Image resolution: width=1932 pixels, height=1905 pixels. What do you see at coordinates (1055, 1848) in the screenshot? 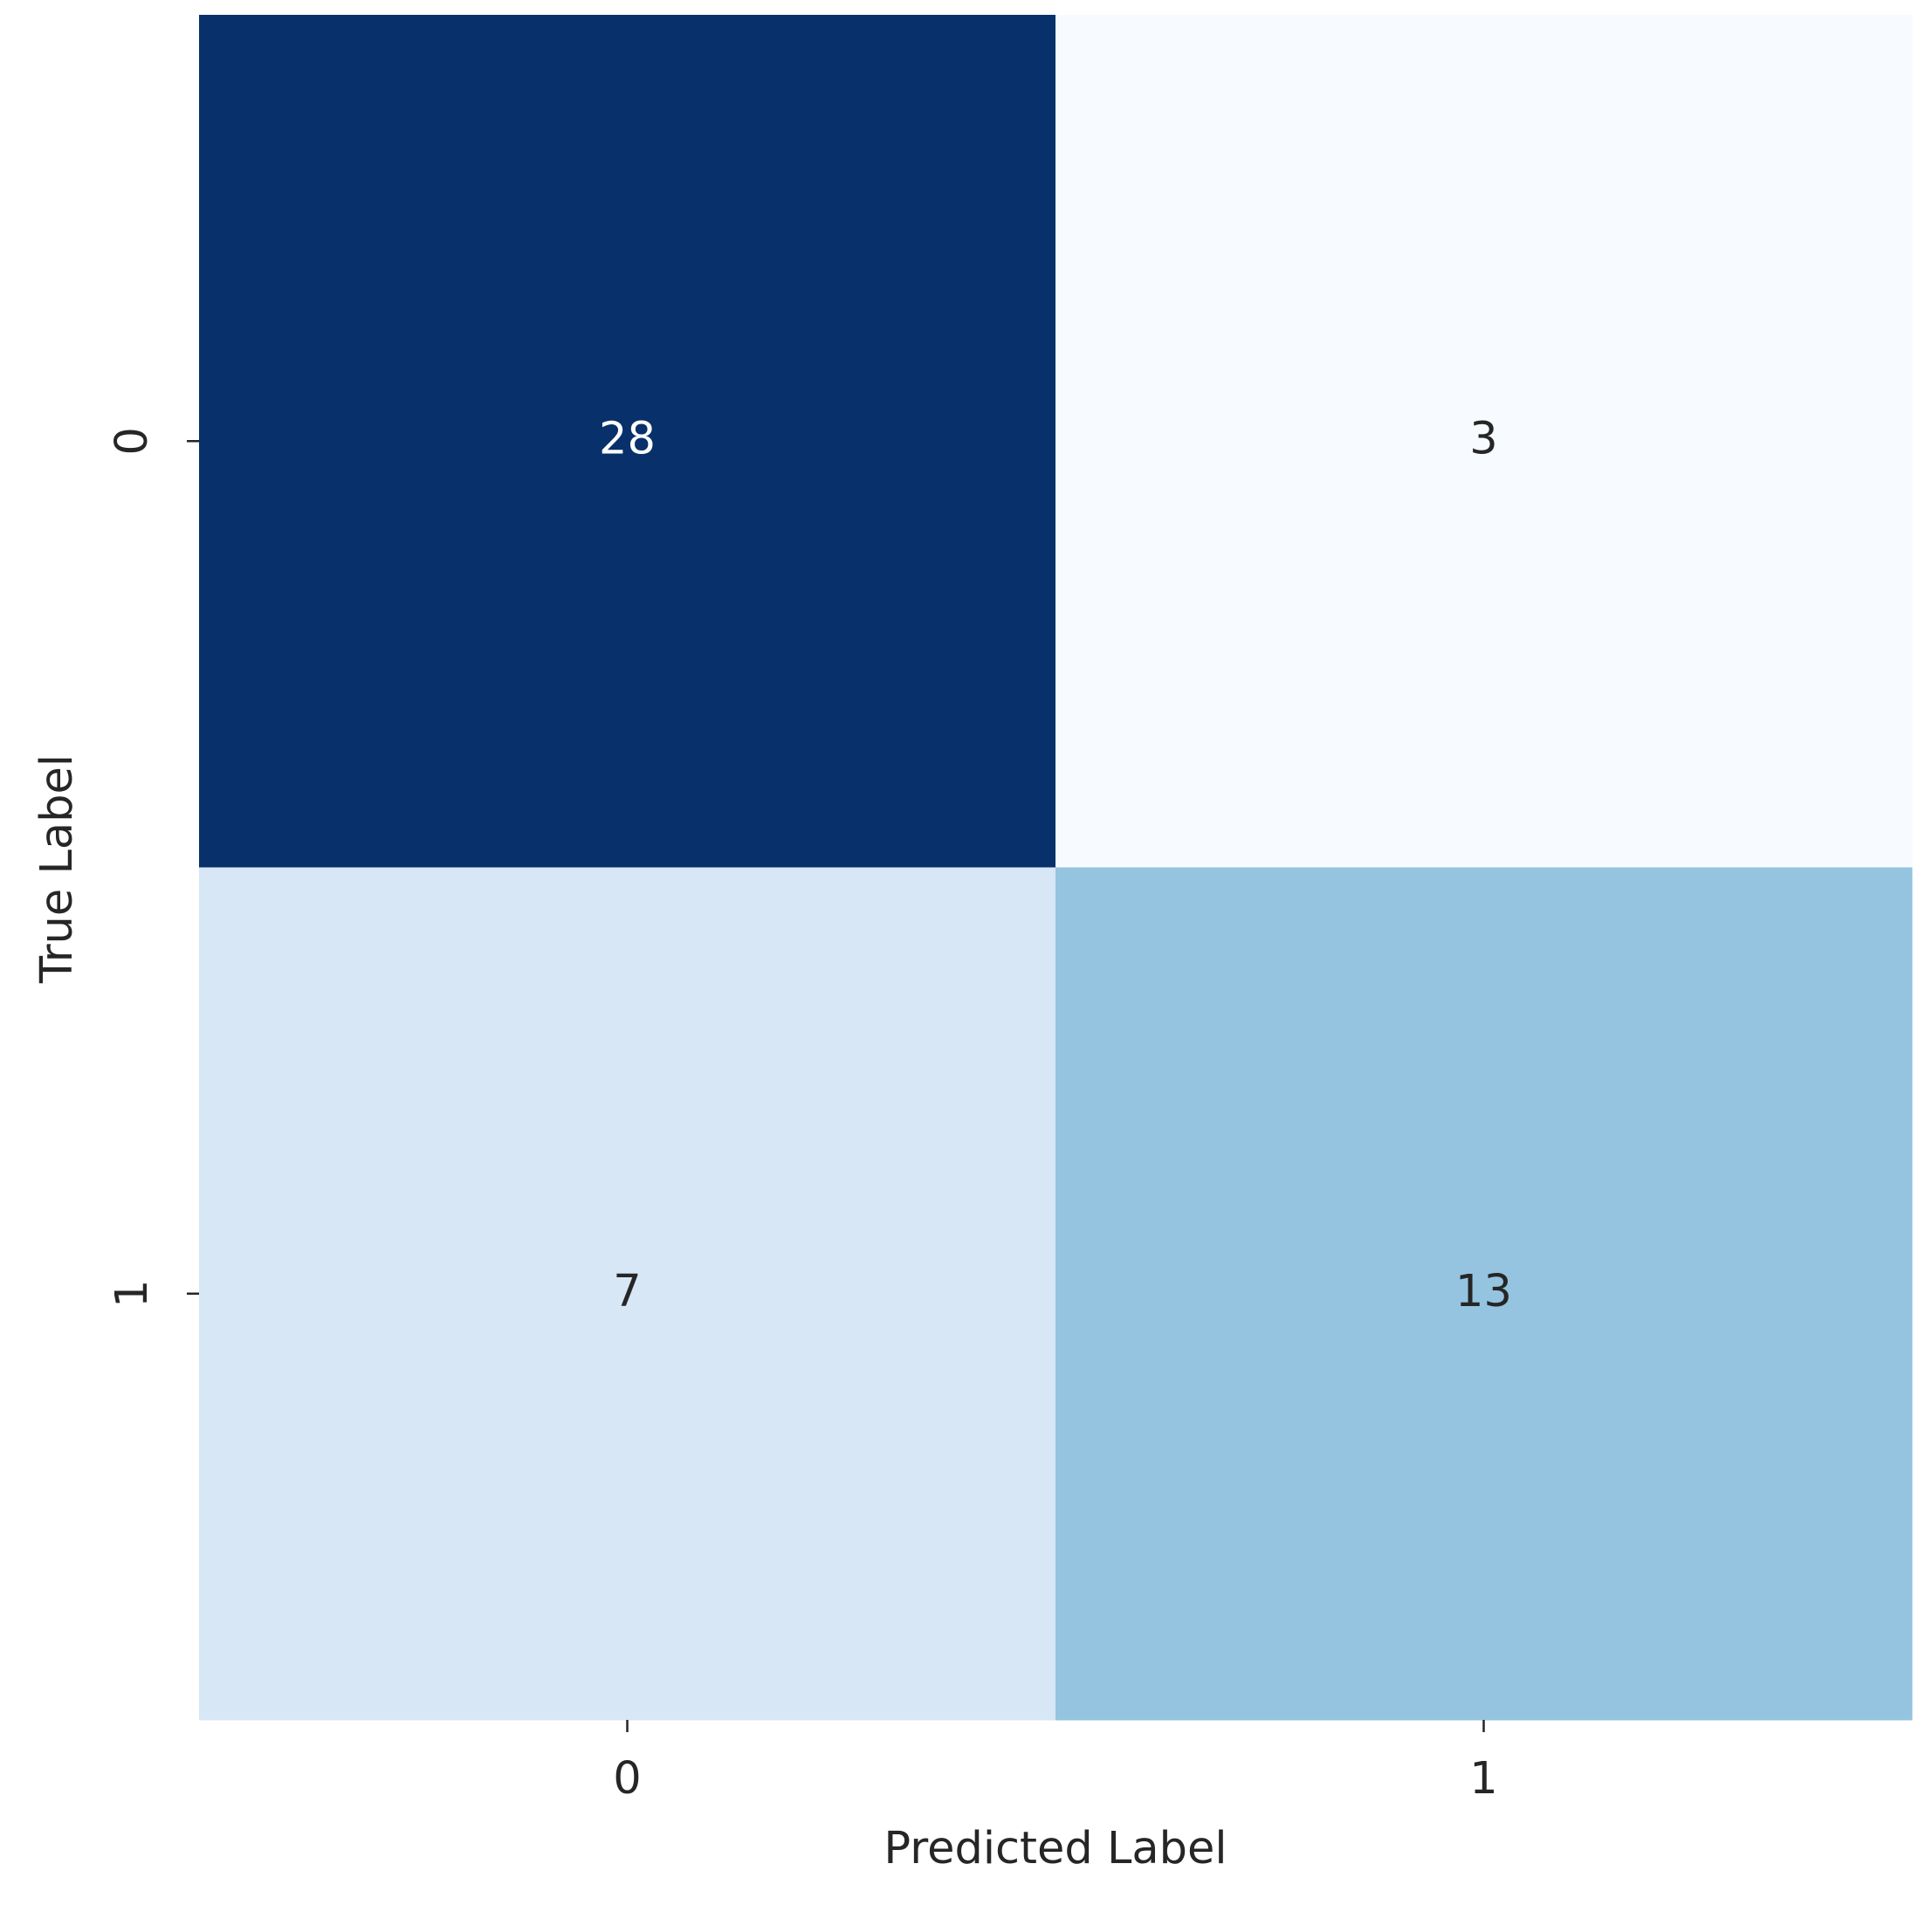
I see `x-axis-label: Predicted Label` at bounding box center [1055, 1848].